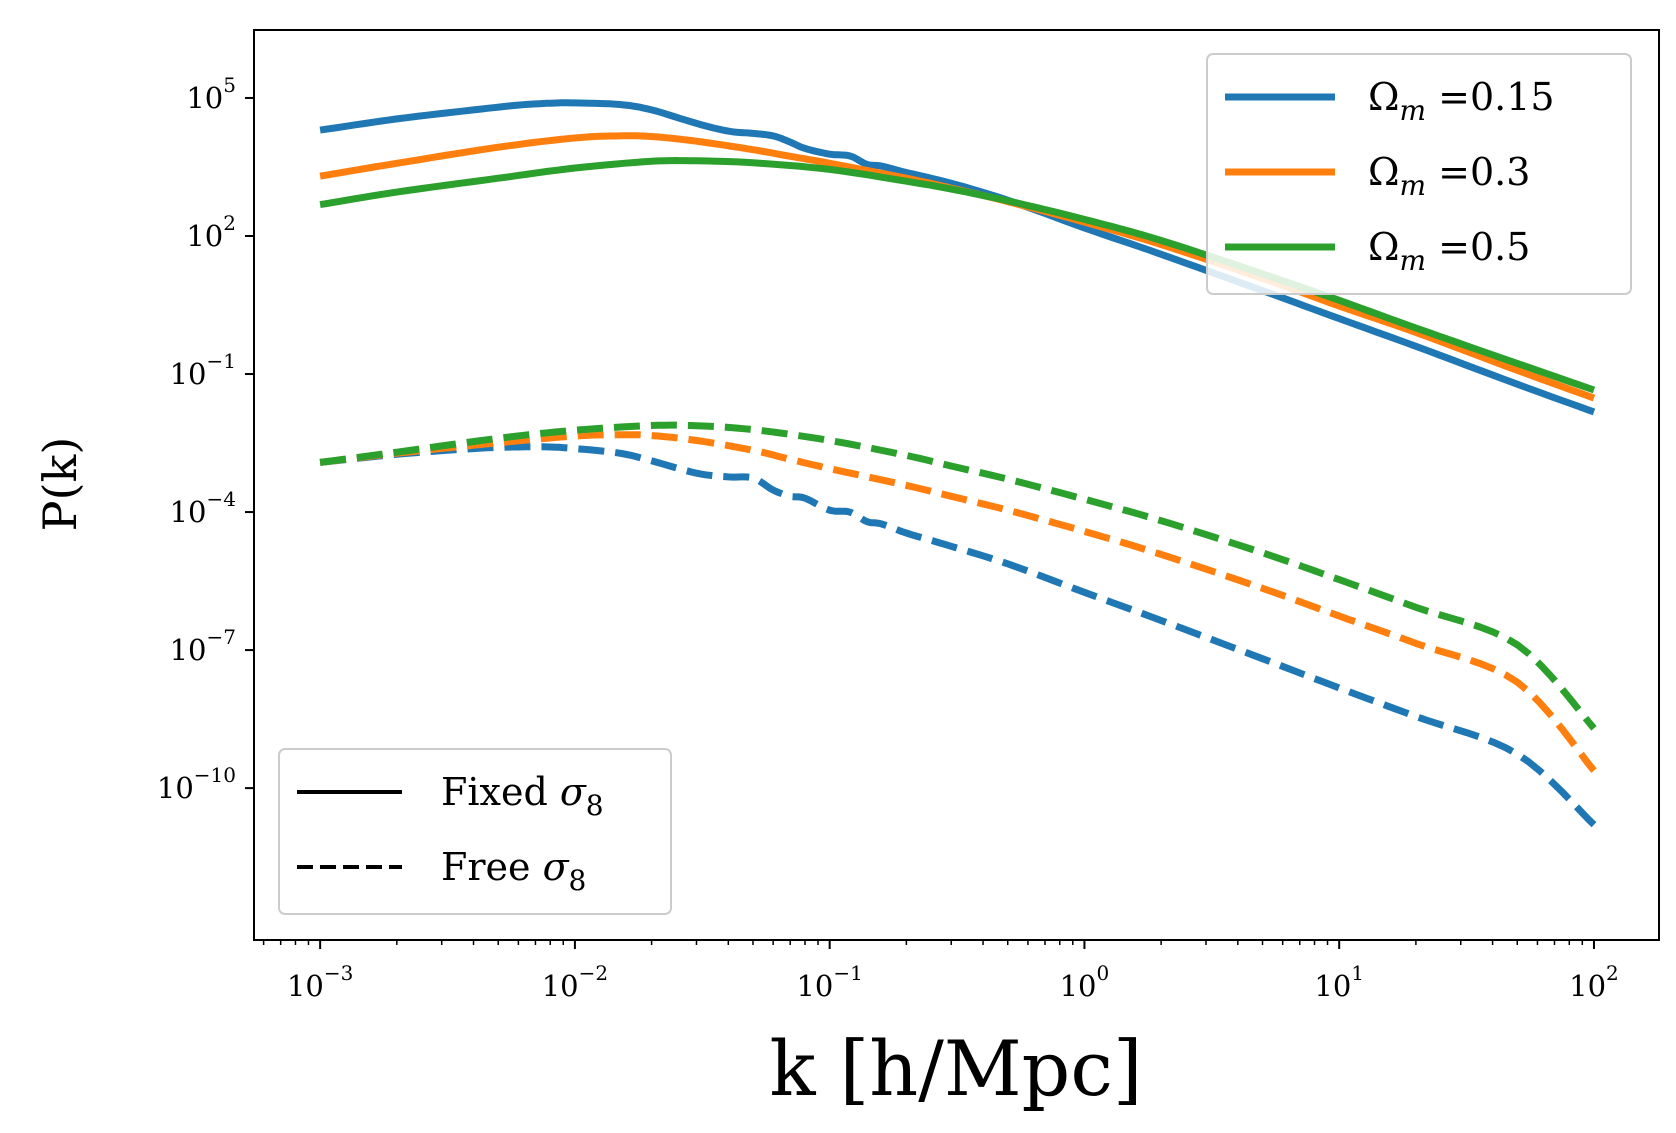 The height and width of the screenshot is (1133, 1676). What do you see at coordinates (500, 792) in the screenshot?
I see `legend-style-word: Fixed` at bounding box center [500, 792].